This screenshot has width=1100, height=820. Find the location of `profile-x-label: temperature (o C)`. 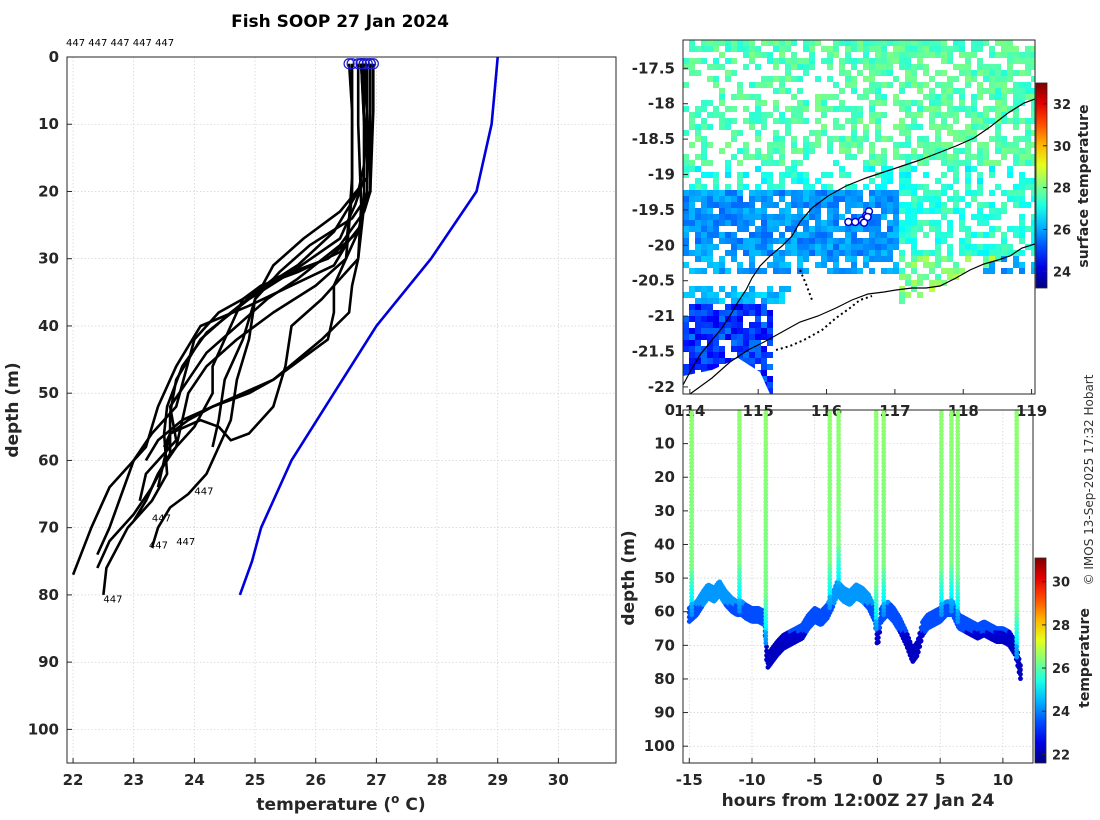

profile-x-label: temperature (o C) is located at coordinates (340, 803).